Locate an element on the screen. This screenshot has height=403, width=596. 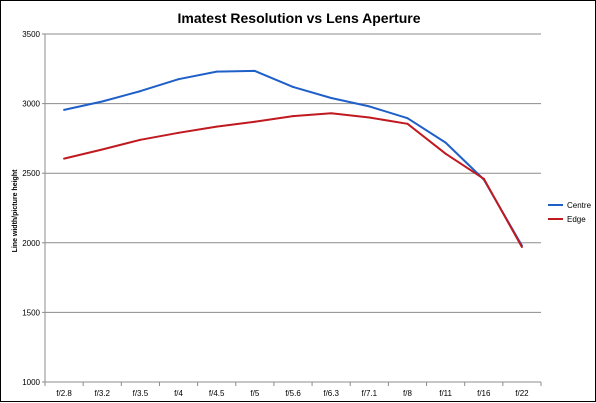
x-tick-label: f/16 is located at coordinates (484, 393).